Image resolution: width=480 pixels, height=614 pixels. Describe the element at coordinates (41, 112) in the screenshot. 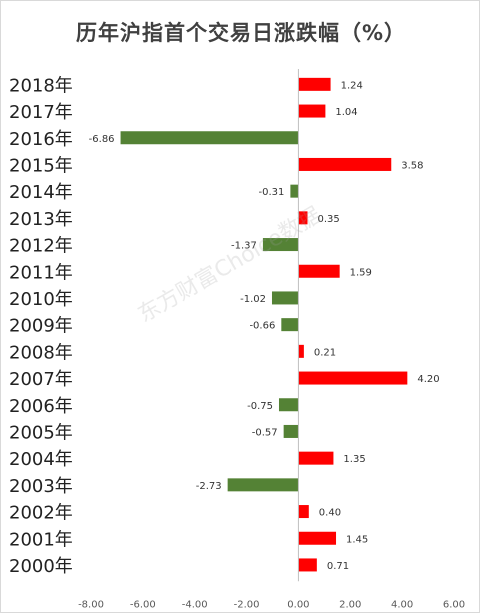

I see `category-label: 2017年` at that location.